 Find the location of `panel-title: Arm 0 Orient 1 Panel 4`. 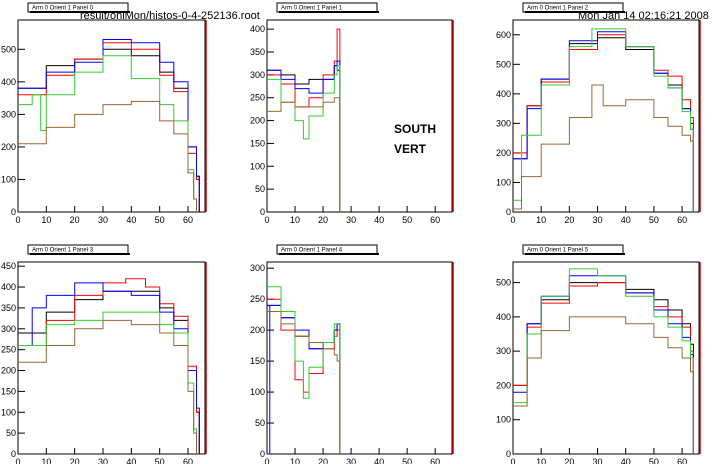

panel-title: Arm 0 Orient 1 Panel 4 is located at coordinates (312, 251).